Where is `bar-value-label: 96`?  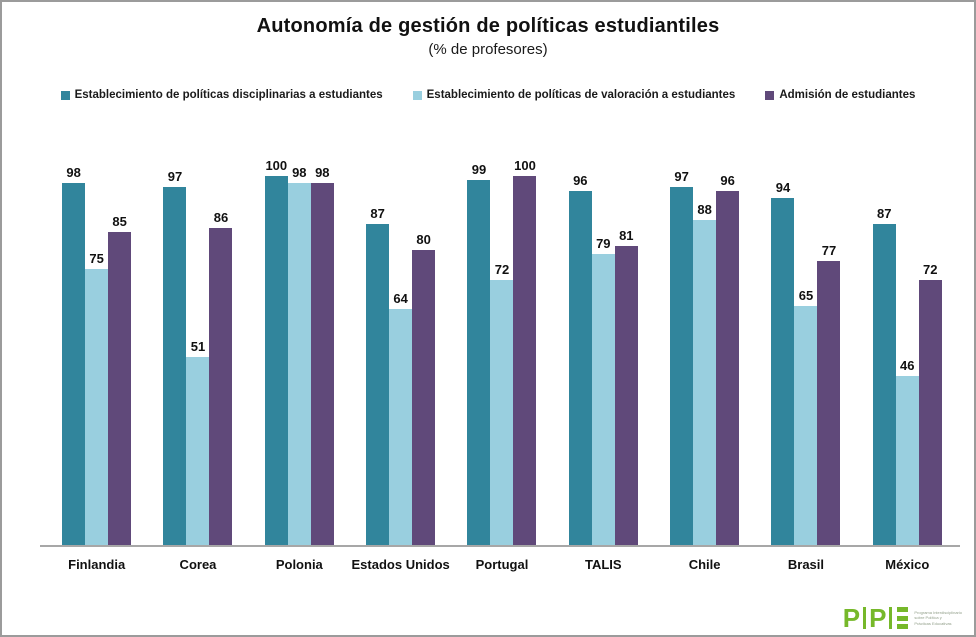 bar-value-label: 96 is located at coordinates (727, 180).